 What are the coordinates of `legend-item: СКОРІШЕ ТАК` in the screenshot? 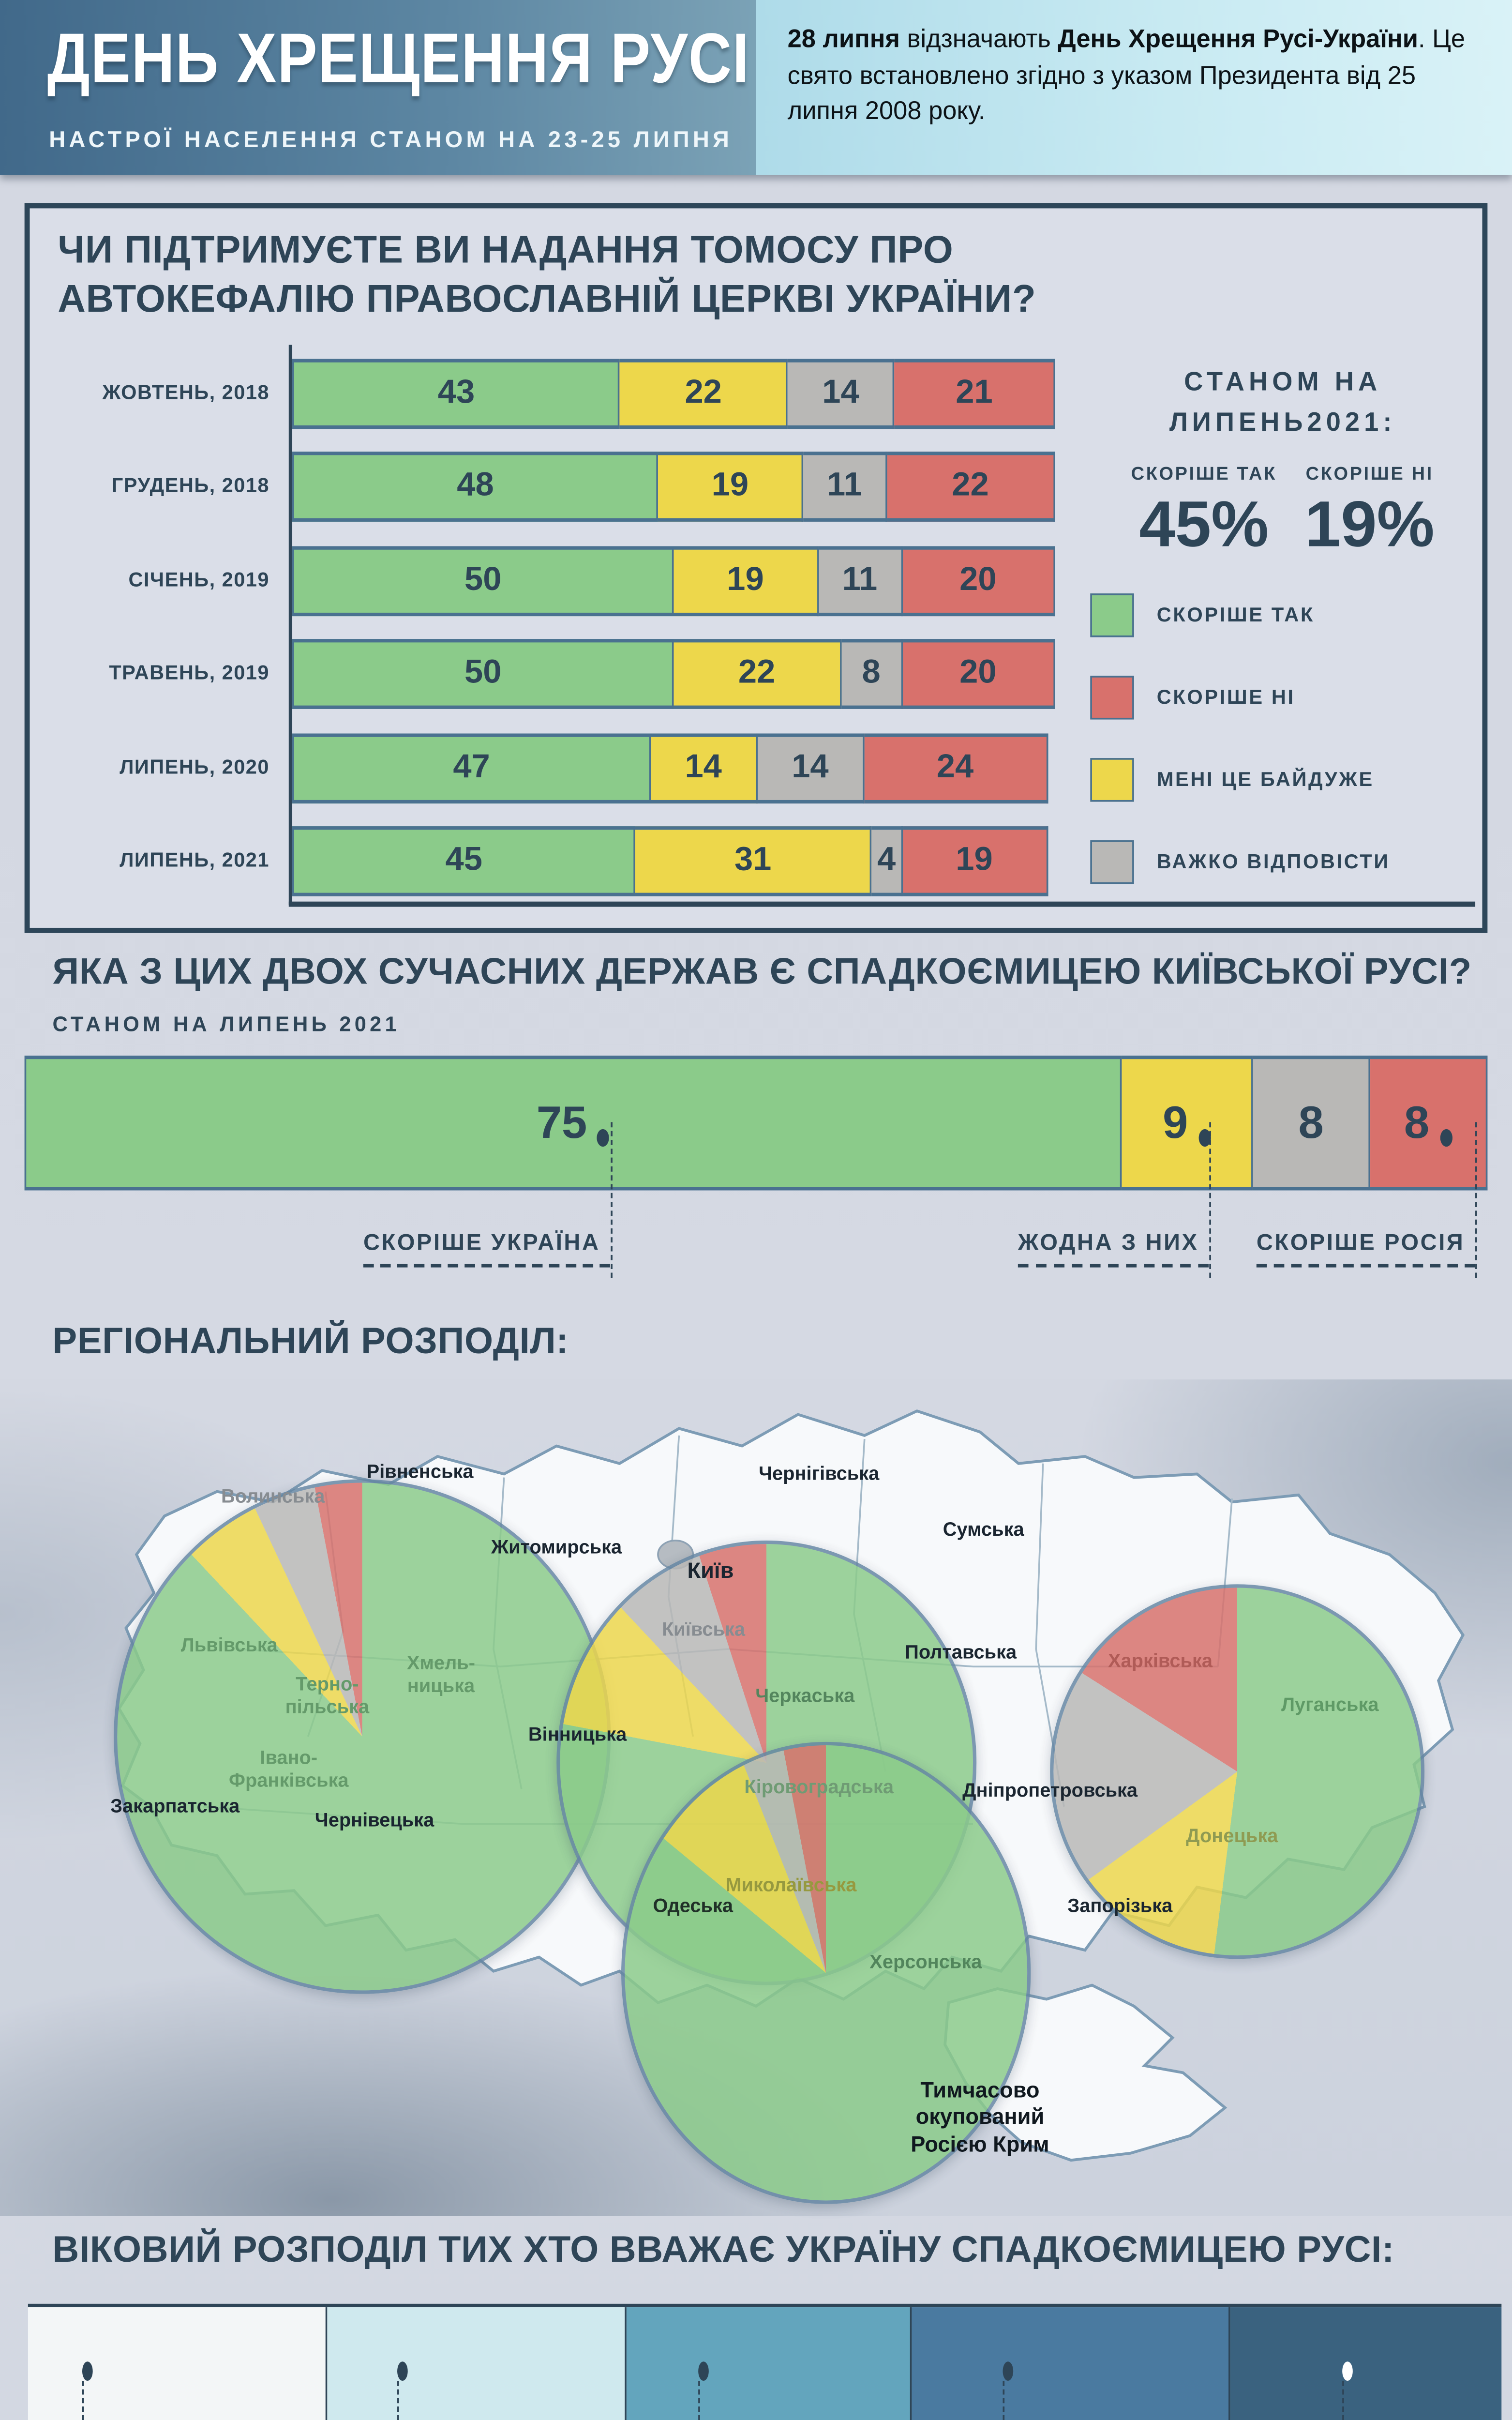 It's located at (1289, 615).